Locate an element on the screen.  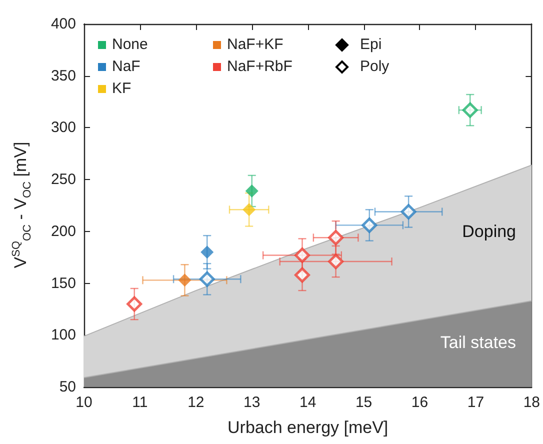
x-tick-label: 16 is located at coordinates (419, 402).